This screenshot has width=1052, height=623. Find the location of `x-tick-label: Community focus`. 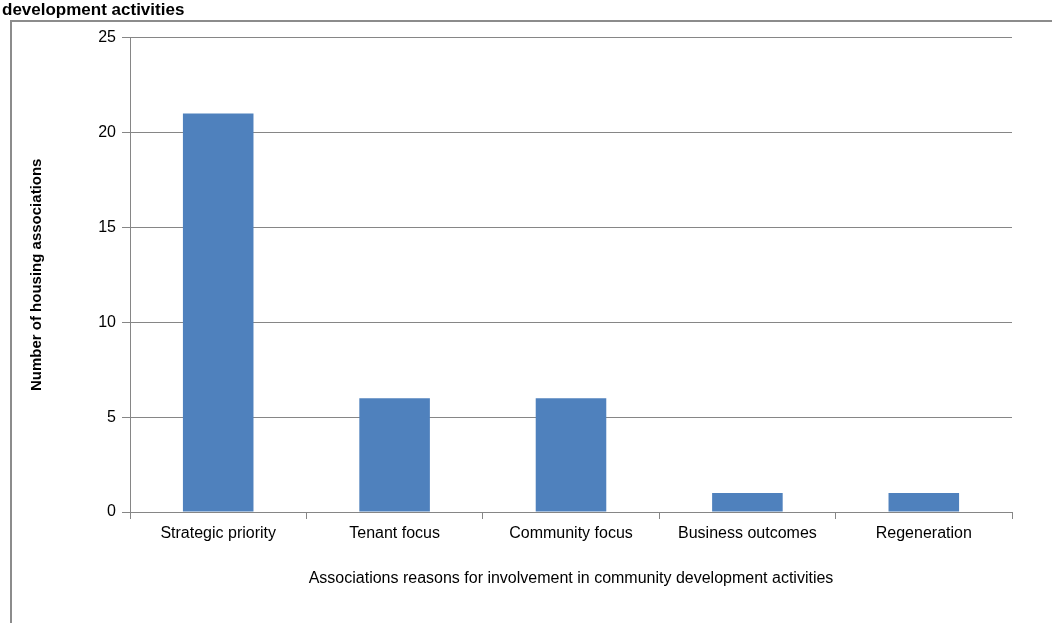

x-tick-label: Community focus is located at coordinates (571, 533).